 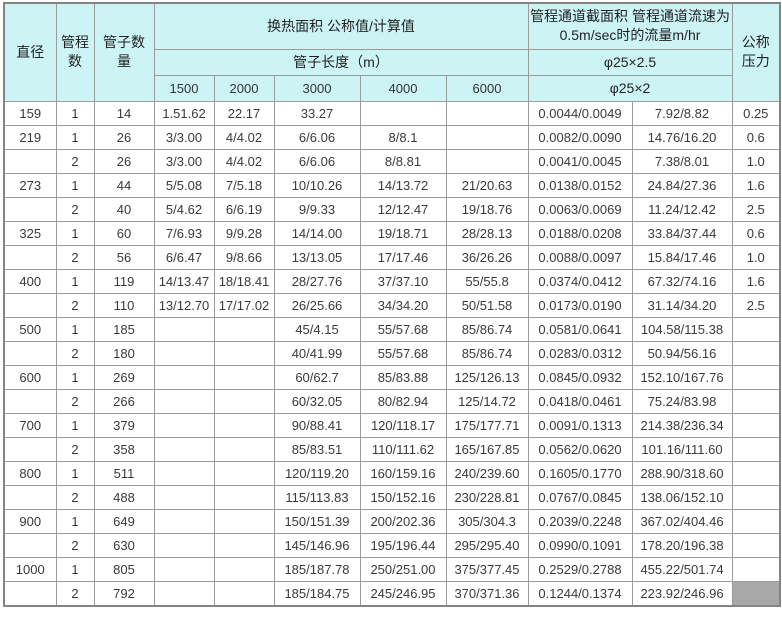 I want to click on header-passes: 管程数, so click(x=75, y=52).